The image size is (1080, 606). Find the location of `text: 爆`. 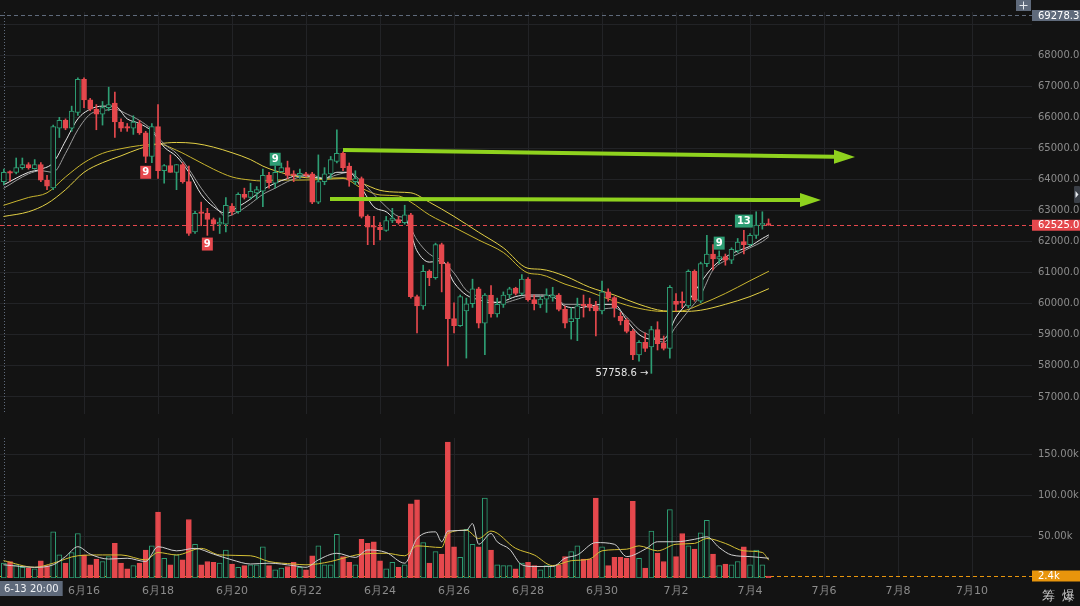

text: 爆 is located at coordinates (1068, 595).